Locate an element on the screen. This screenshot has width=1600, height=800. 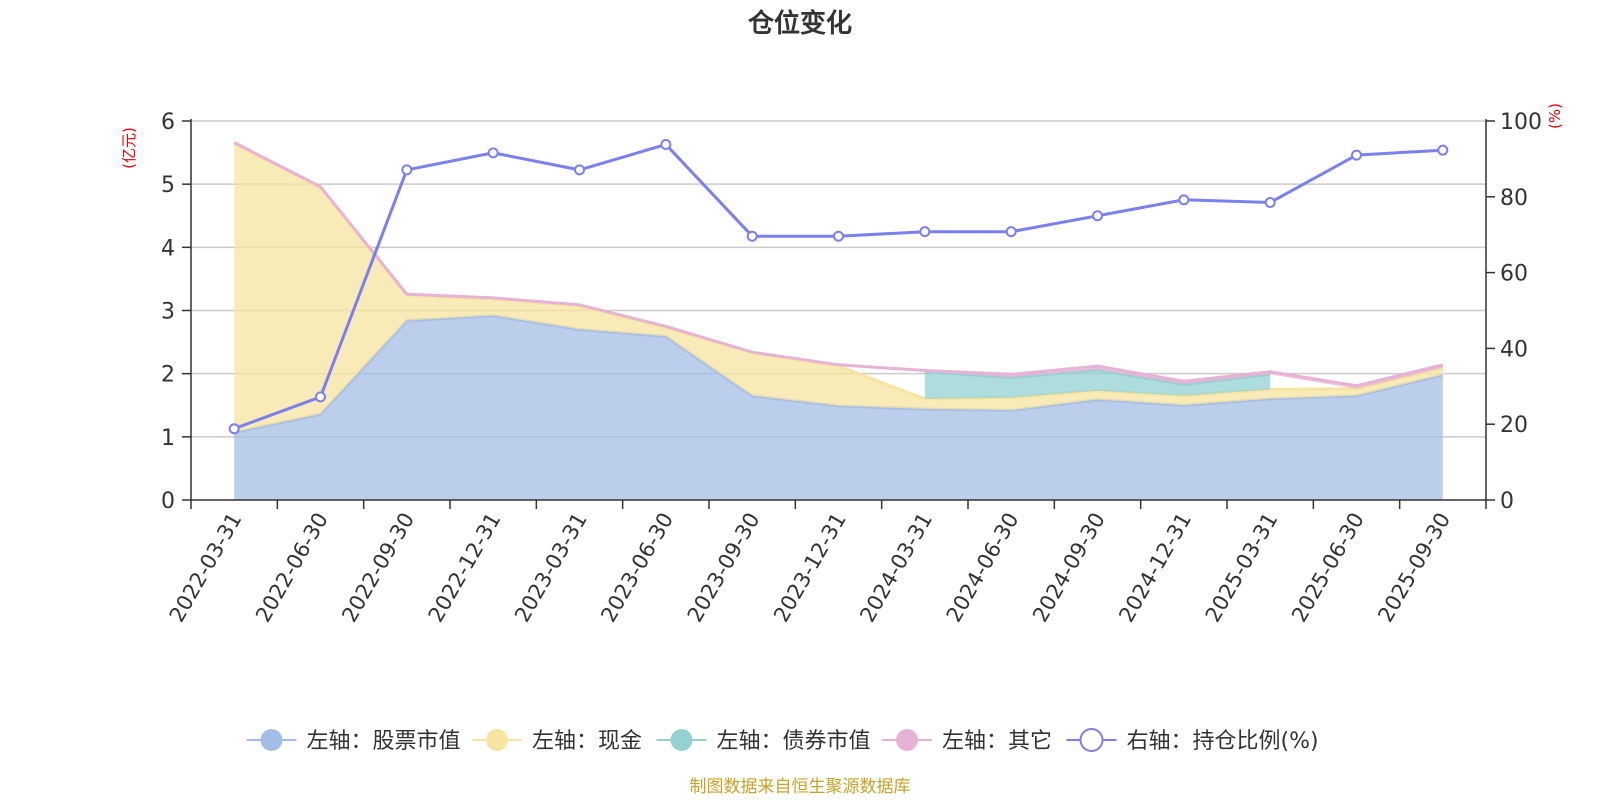
right-axis-tick-label: 40 is located at coordinates (1514, 349).